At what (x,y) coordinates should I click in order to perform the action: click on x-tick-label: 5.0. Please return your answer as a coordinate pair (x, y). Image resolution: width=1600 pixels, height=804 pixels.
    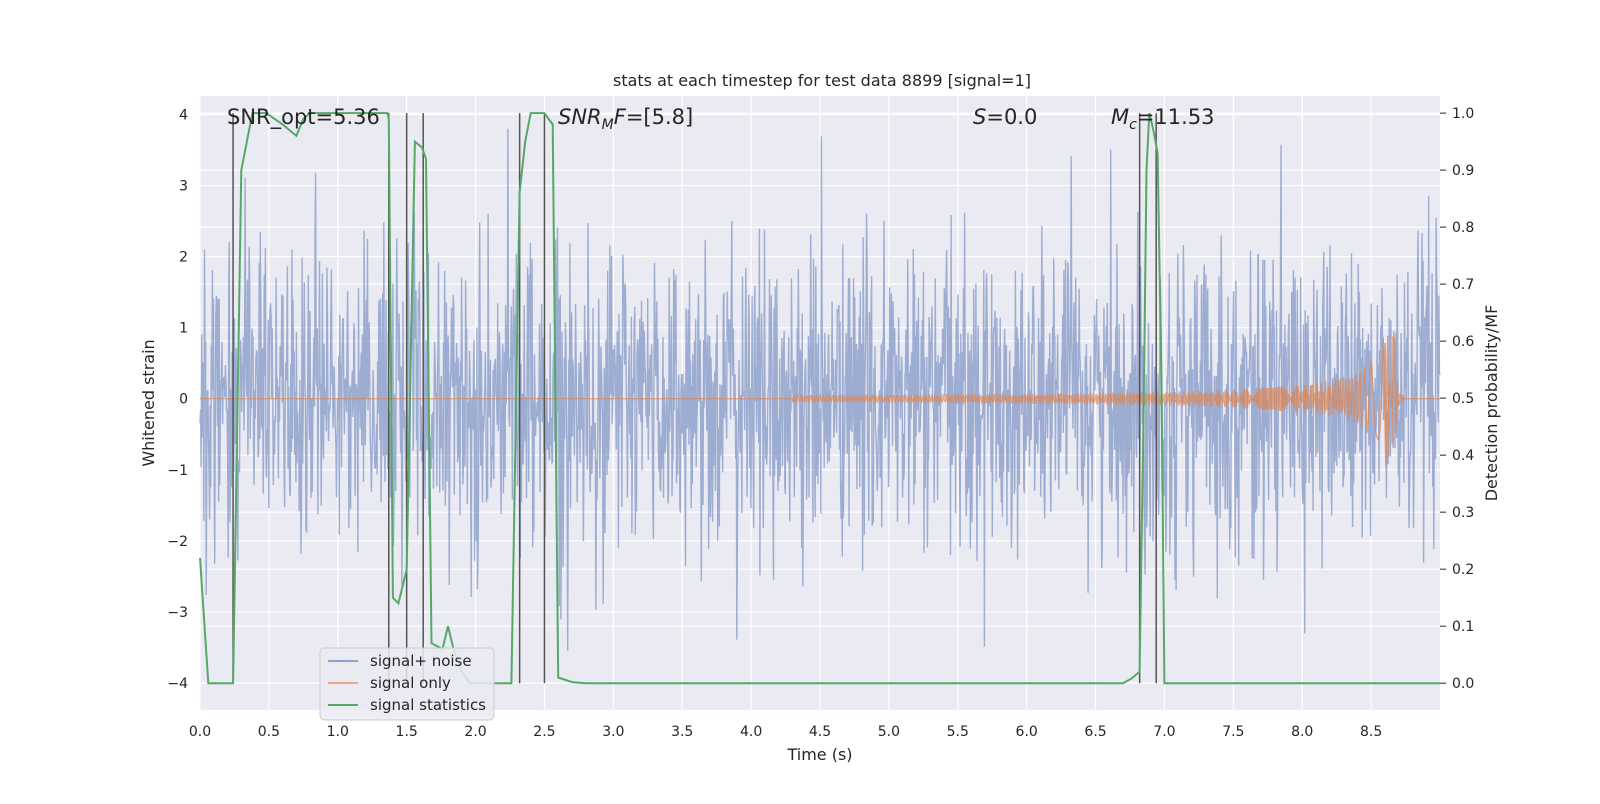
    Looking at the image, I should click on (889, 732).